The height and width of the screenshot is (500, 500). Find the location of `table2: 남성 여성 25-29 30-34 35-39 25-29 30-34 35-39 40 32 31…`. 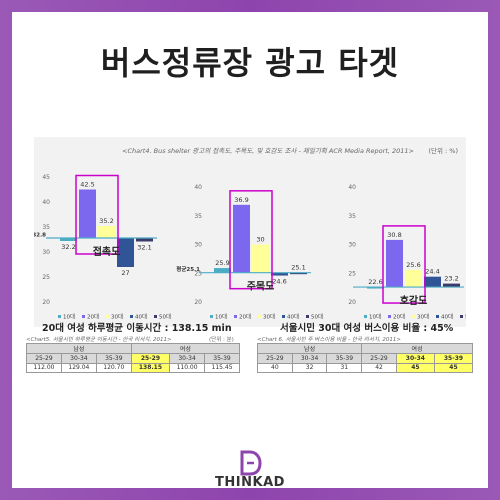

table2: 남성 여성 25-29 30-34 35-39 25-29 30-34 35-39 40 32 31… is located at coordinates (365, 358).